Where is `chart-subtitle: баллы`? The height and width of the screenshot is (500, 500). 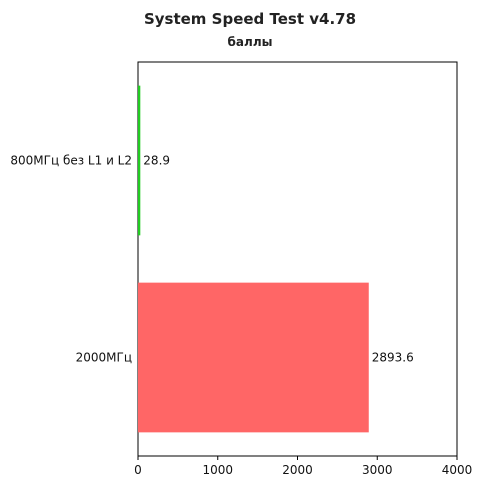
chart-subtitle: баллы is located at coordinates (250, 42).